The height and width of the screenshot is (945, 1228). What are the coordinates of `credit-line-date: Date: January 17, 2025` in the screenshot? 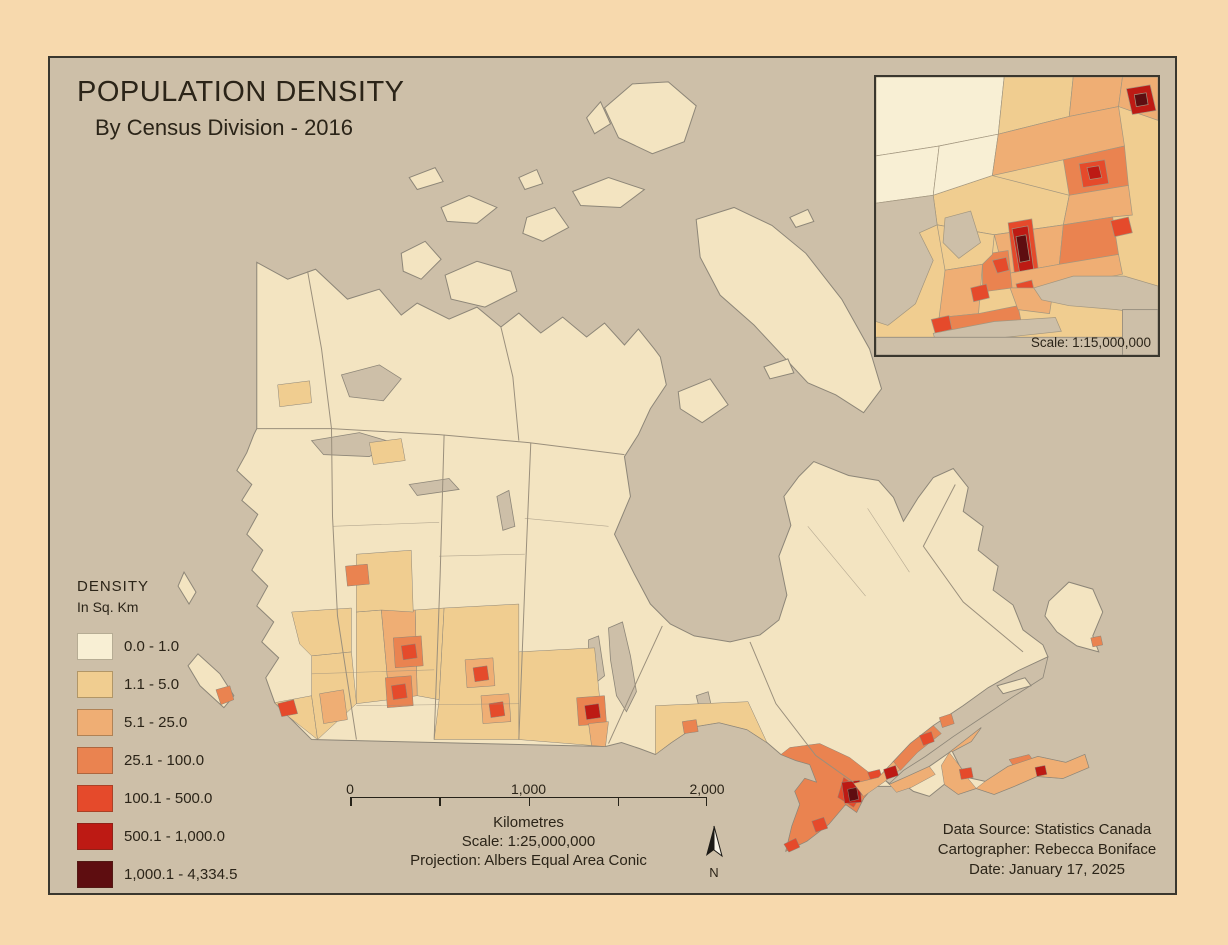 It's located at (1047, 869).